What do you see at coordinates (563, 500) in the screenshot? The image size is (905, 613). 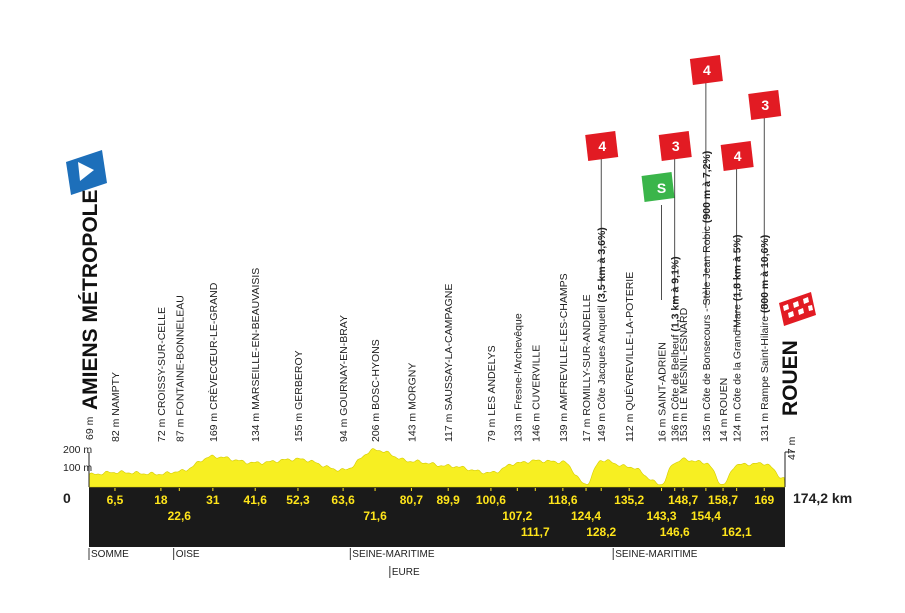 I see `km-marker: 118,6` at bounding box center [563, 500].